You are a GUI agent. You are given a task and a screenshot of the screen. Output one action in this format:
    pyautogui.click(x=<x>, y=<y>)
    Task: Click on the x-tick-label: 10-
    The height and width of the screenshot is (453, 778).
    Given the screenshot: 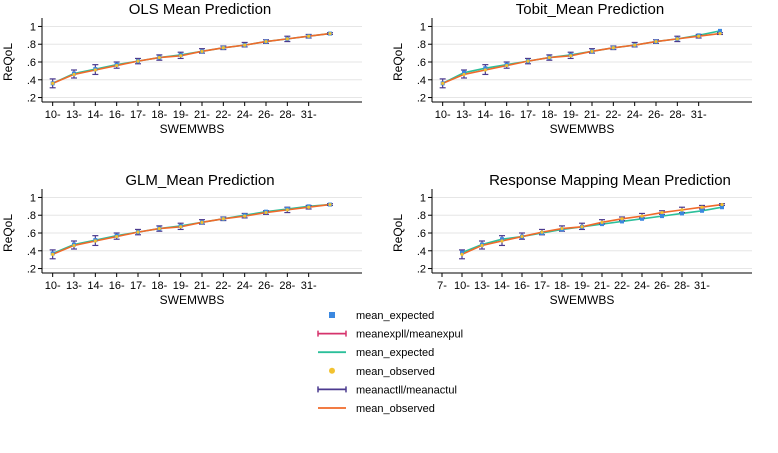 What is the action you would take?
    pyautogui.click(x=53, y=286)
    